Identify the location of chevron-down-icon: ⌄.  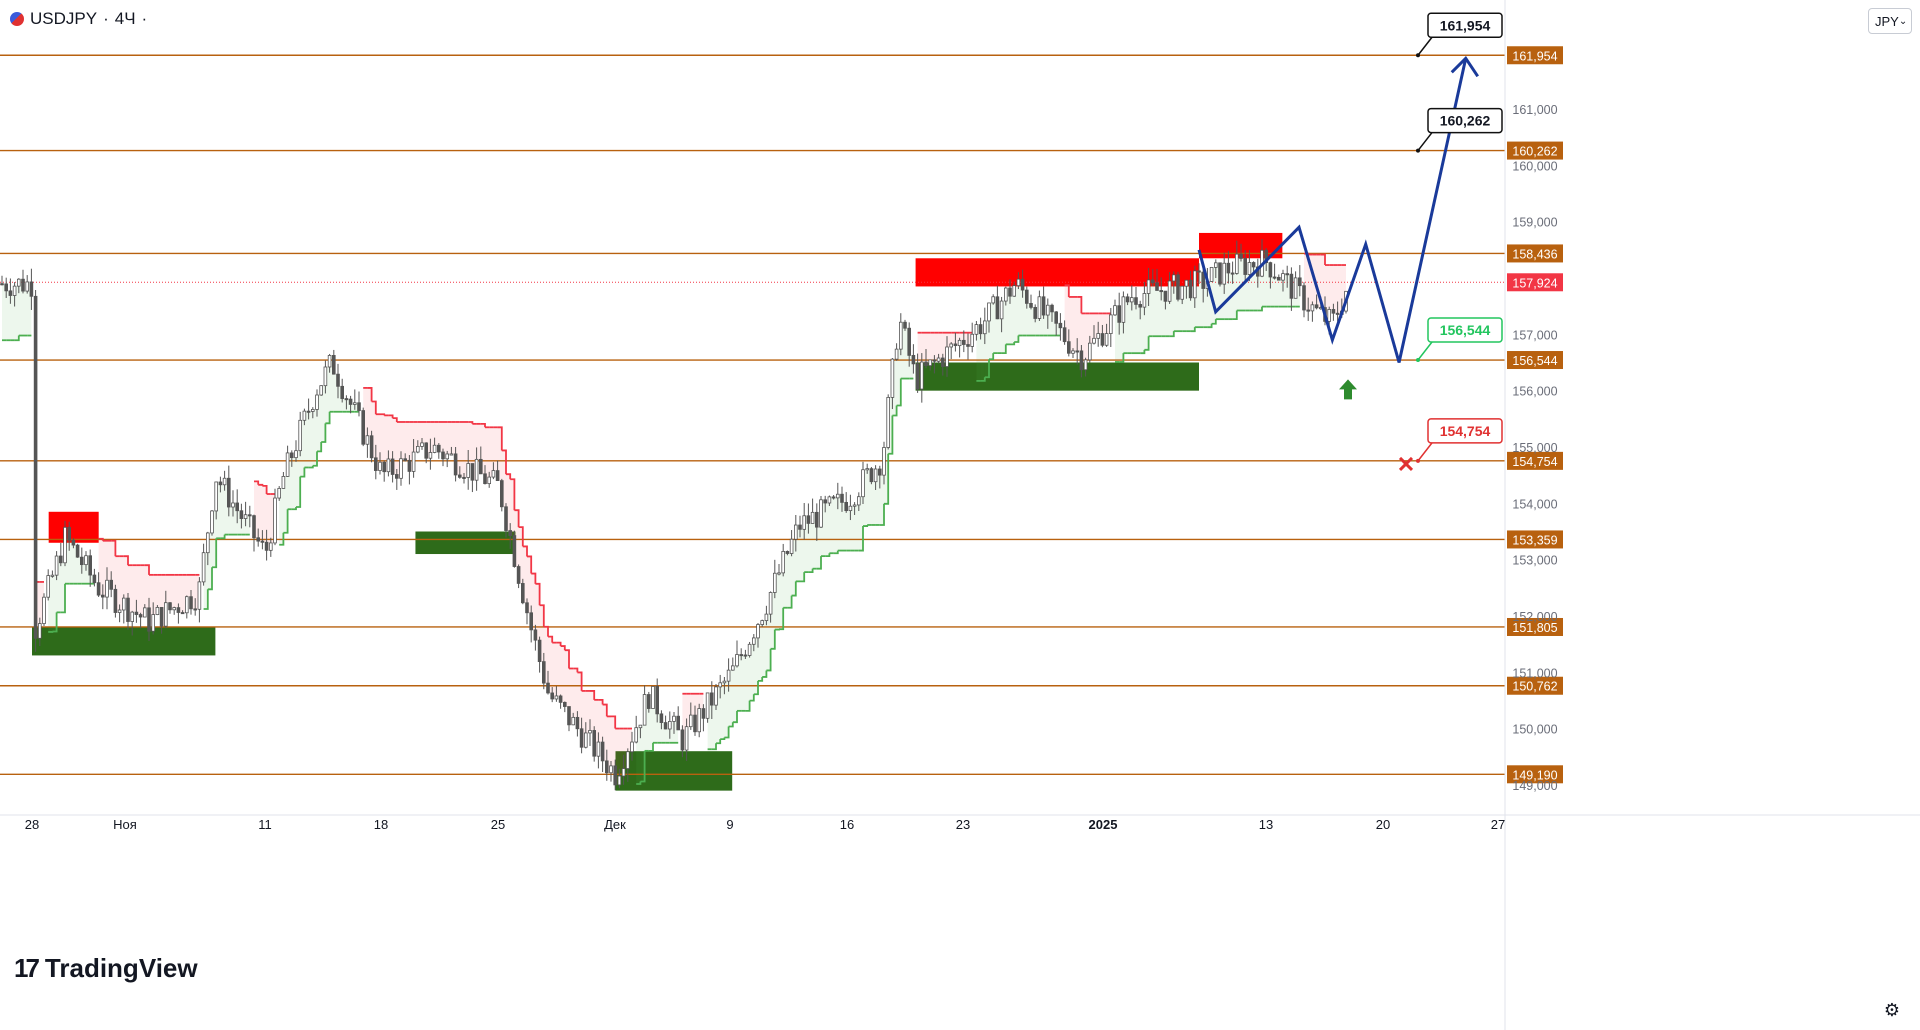
(1903, 21).